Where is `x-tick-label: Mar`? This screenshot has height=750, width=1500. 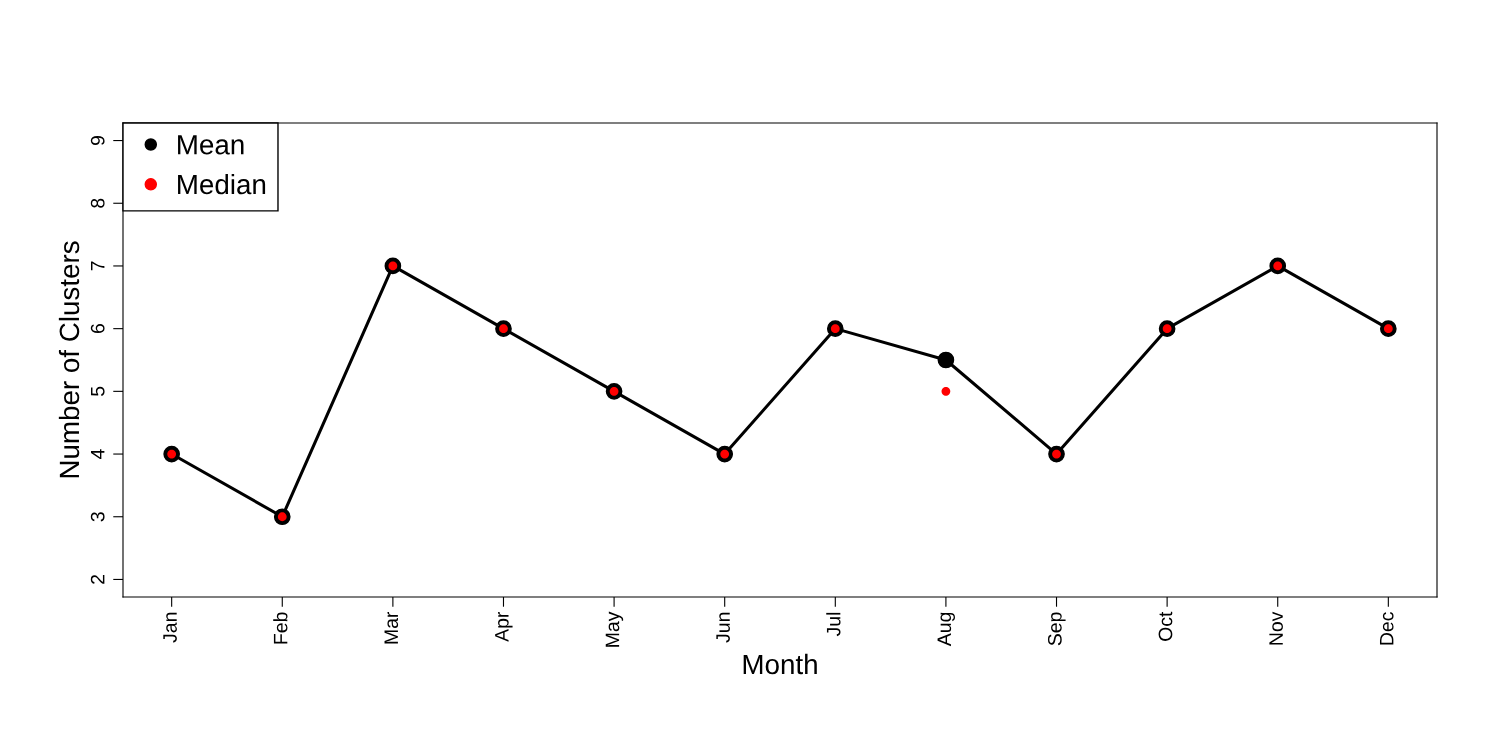 x-tick-label: Mar is located at coordinates (391, 627).